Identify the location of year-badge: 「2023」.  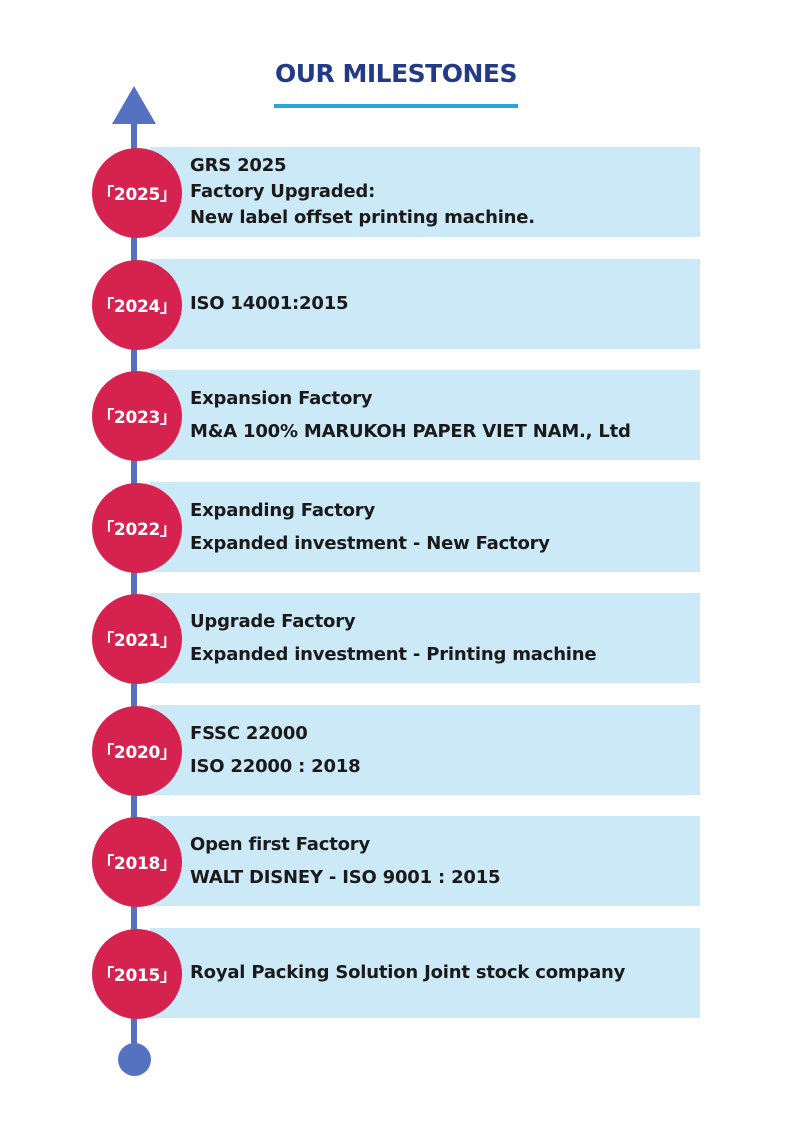
(137, 415).